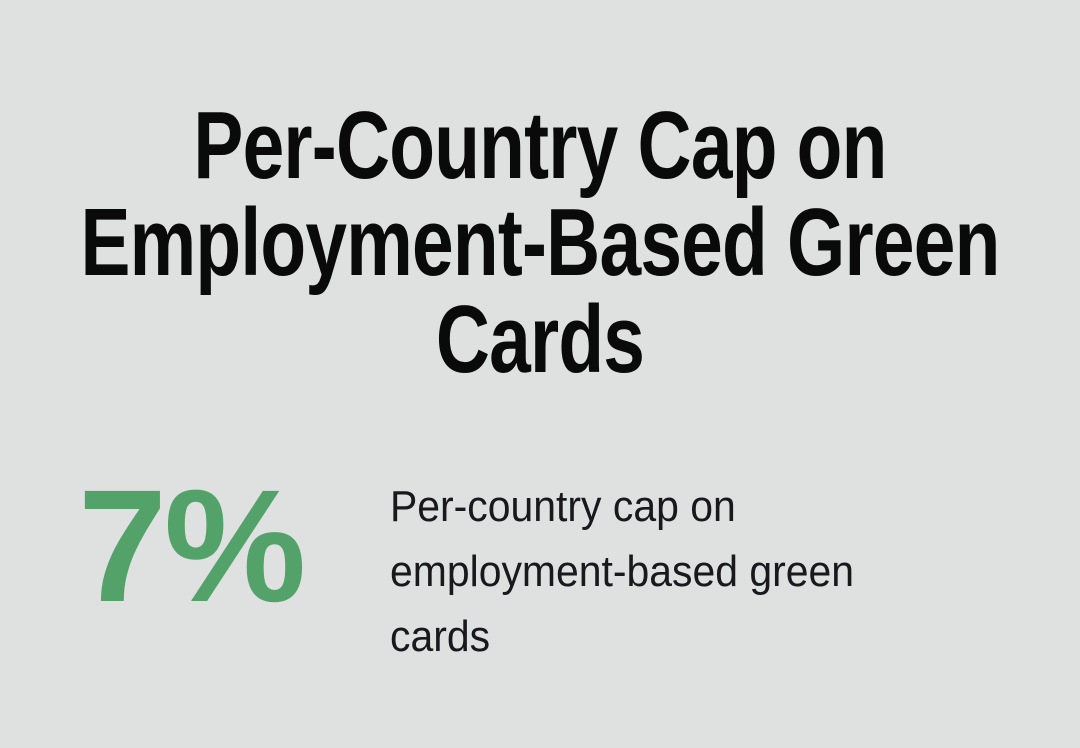  What do you see at coordinates (540, 145) in the screenshot?
I see `page-title-line-1: Per-Country Cap on` at bounding box center [540, 145].